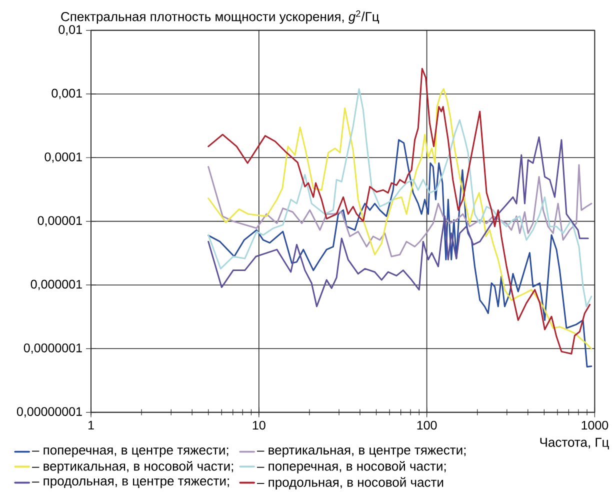  I want to click on y-tick-label: 0,000001, so click(56, 285).